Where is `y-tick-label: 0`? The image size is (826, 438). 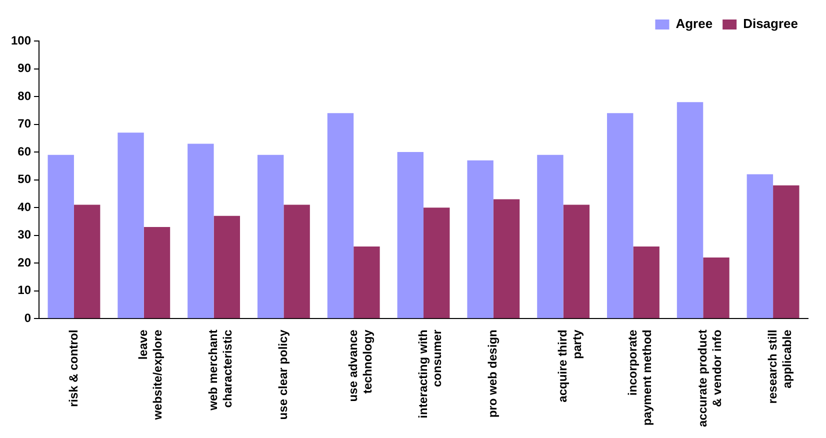 y-tick-label: 0 is located at coordinates (28, 317).